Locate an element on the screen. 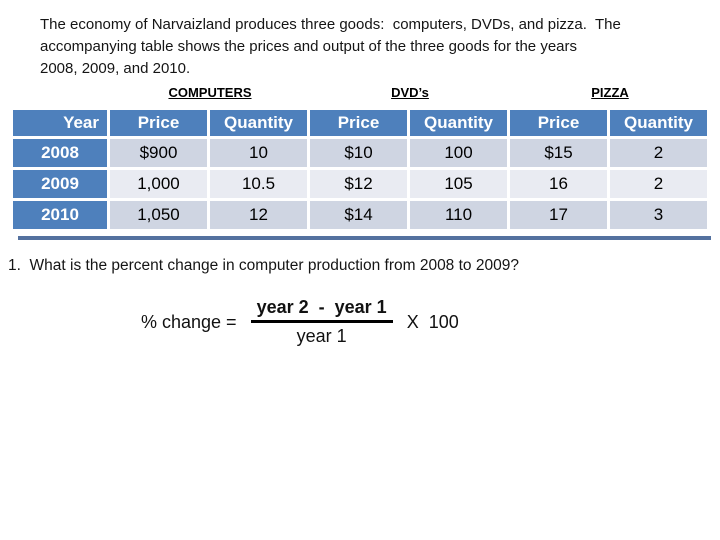 This screenshot has width=720, height=540. table-cell: 1,050 is located at coordinates (158, 215).